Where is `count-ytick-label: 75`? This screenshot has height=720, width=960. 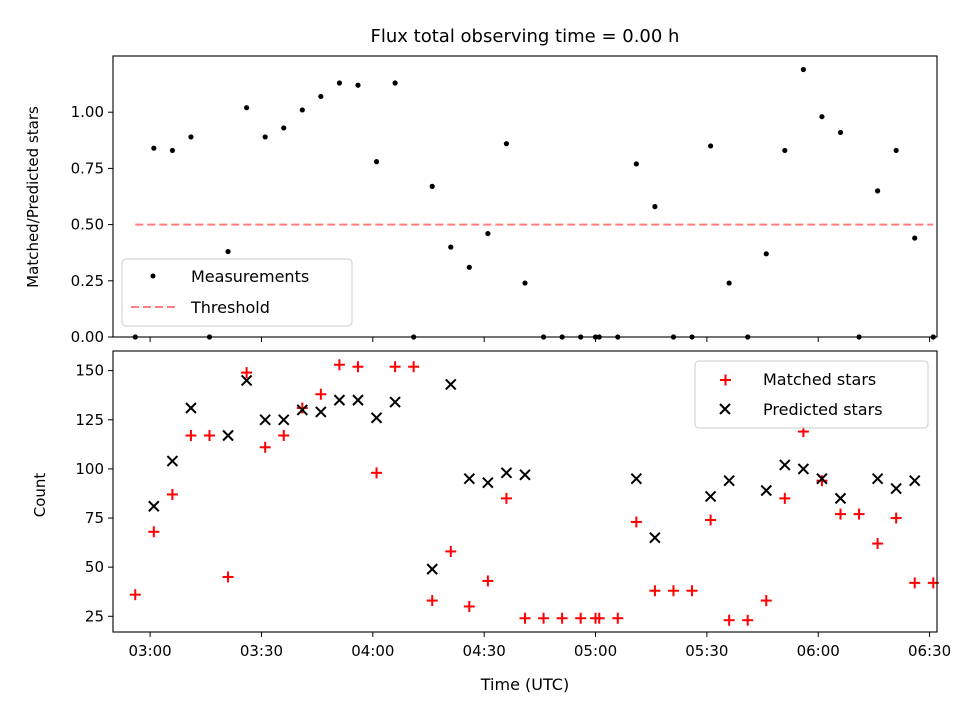
count-ytick-label: 75 is located at coordinates (94, 518).